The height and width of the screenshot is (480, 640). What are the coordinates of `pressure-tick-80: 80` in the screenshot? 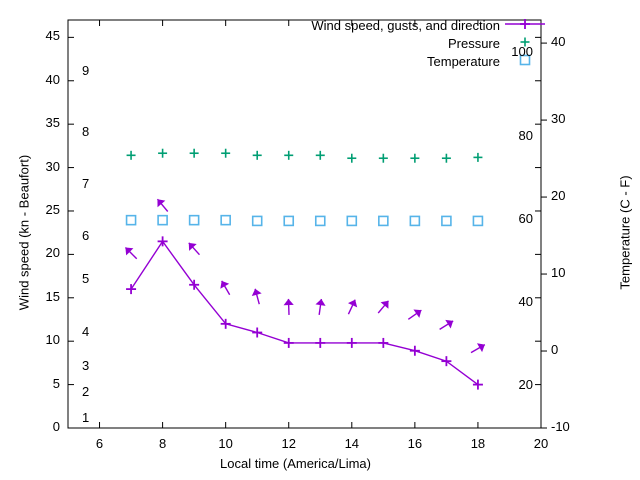 It's located at (525, 135).